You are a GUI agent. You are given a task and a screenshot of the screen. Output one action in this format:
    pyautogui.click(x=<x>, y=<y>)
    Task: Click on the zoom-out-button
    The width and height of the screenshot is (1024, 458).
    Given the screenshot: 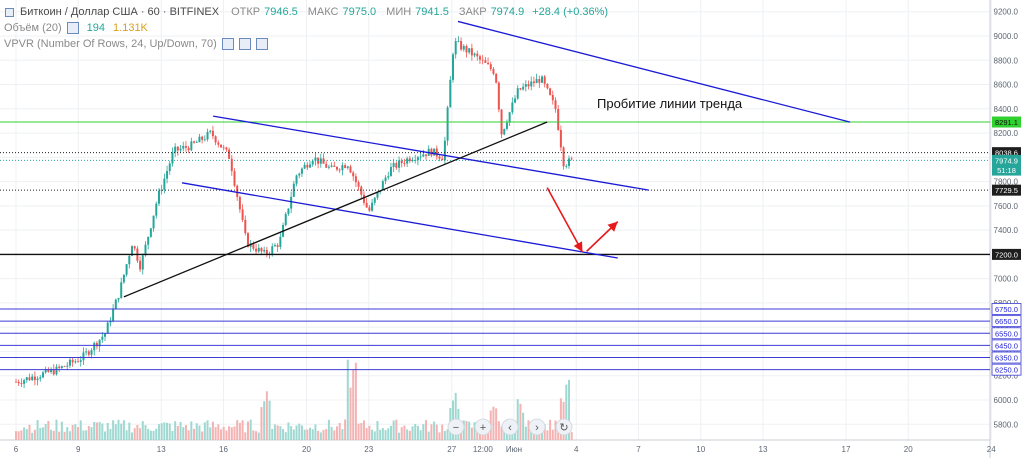 What is the action you would take?
    pyautogui.click(x=456, y=427)
    